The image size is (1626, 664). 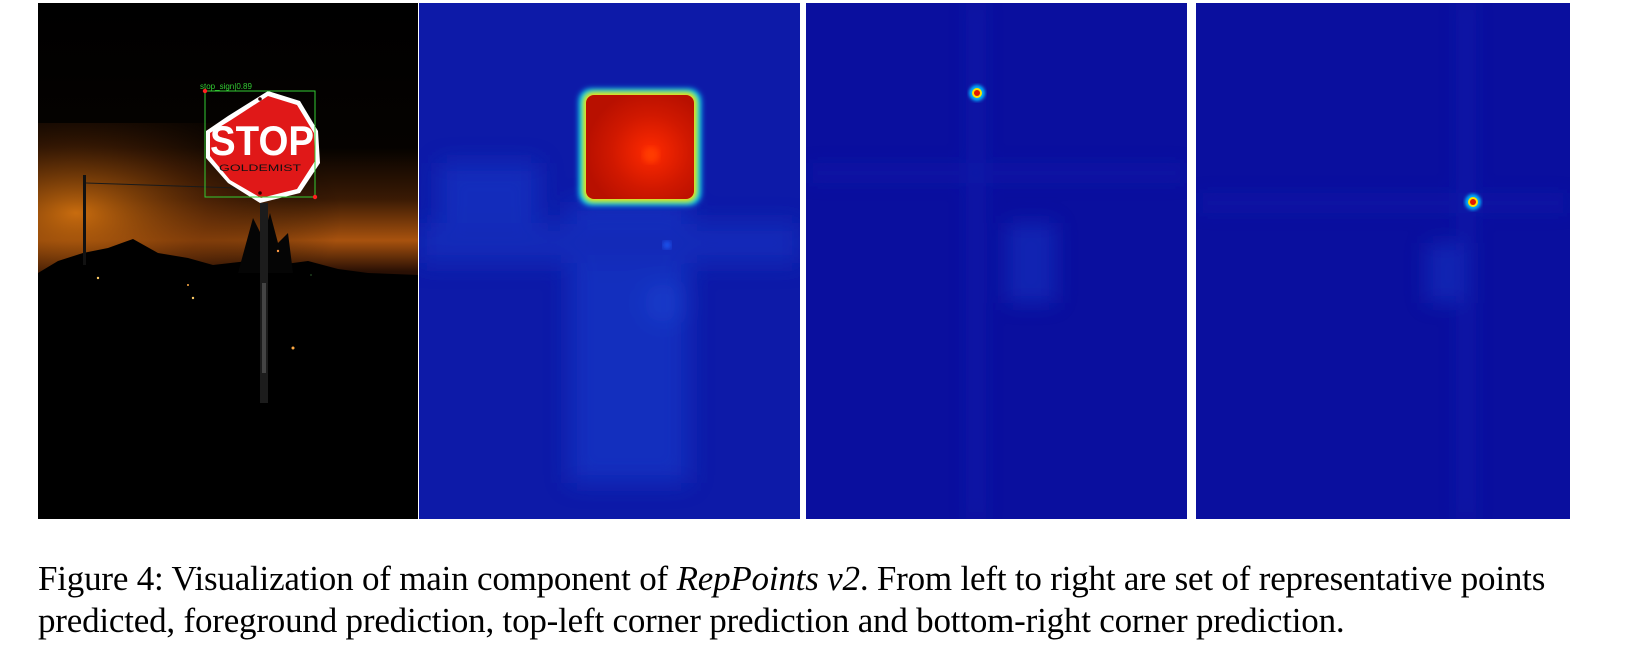 What do you see at coordinates (768, 578) in the screenshot?
I see `caption-method-name: RepPoints v2` at bounding box center [768, 578].